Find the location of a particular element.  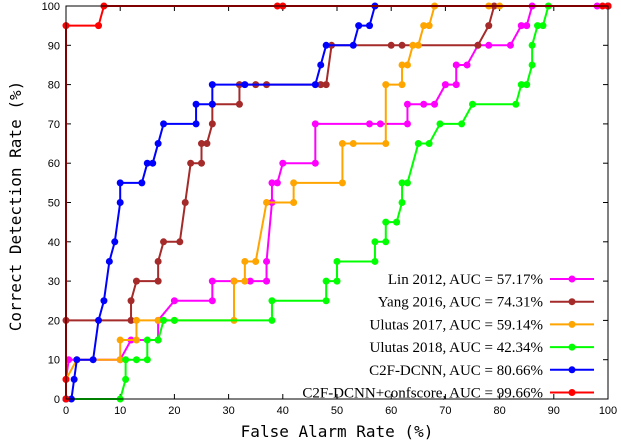

legend-item: Ulutas 2018, AUC = 42.34% is located at coordinates (482, 348).